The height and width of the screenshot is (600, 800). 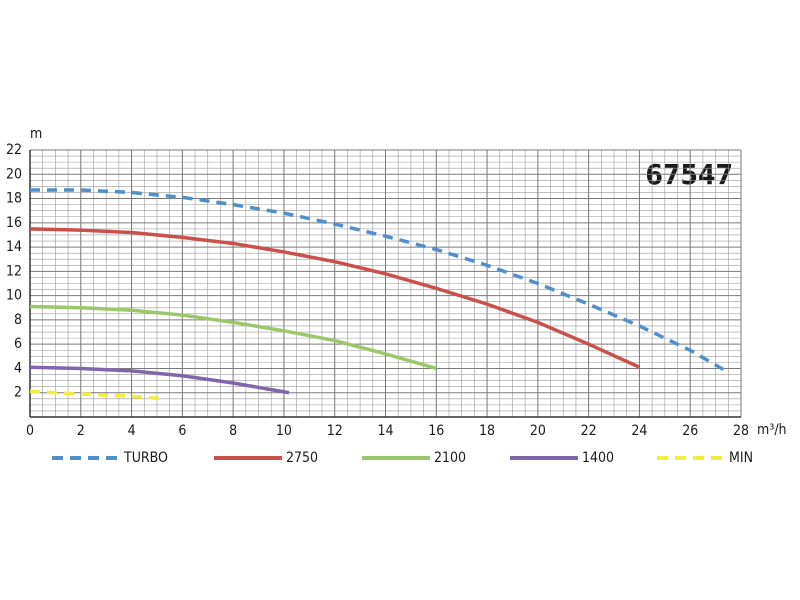 I want to click on x-tick-label: 14, so click(x=385, y=431).